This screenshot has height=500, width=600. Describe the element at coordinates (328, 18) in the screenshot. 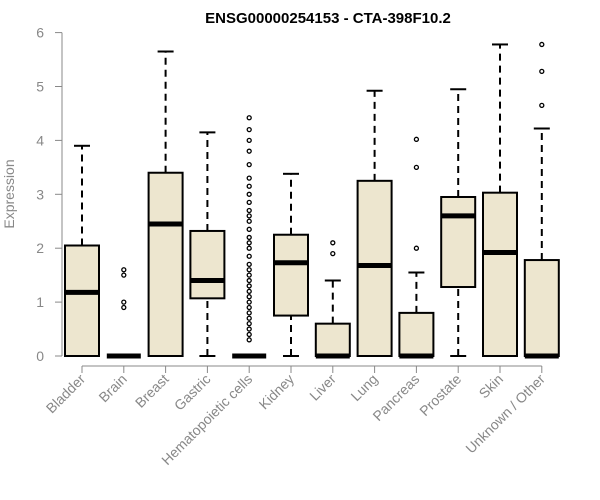

I see `chart-title: ENSG00000254153 - CTA-398F10.2` at that location.